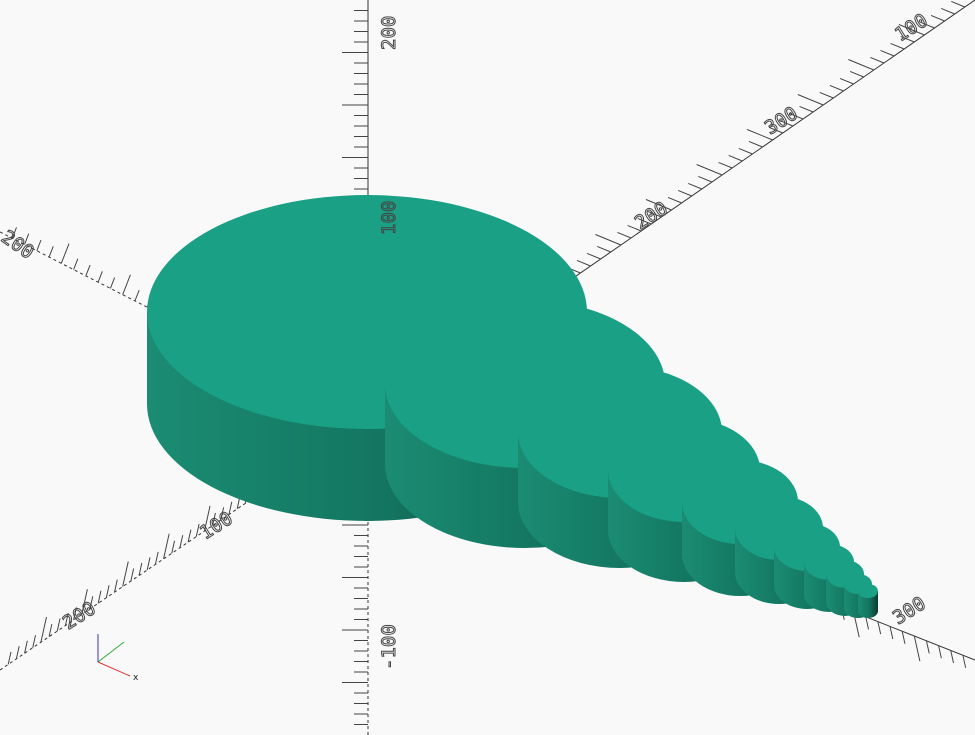  I want to click on z-label-neg-100: -100, so click(389, 647).